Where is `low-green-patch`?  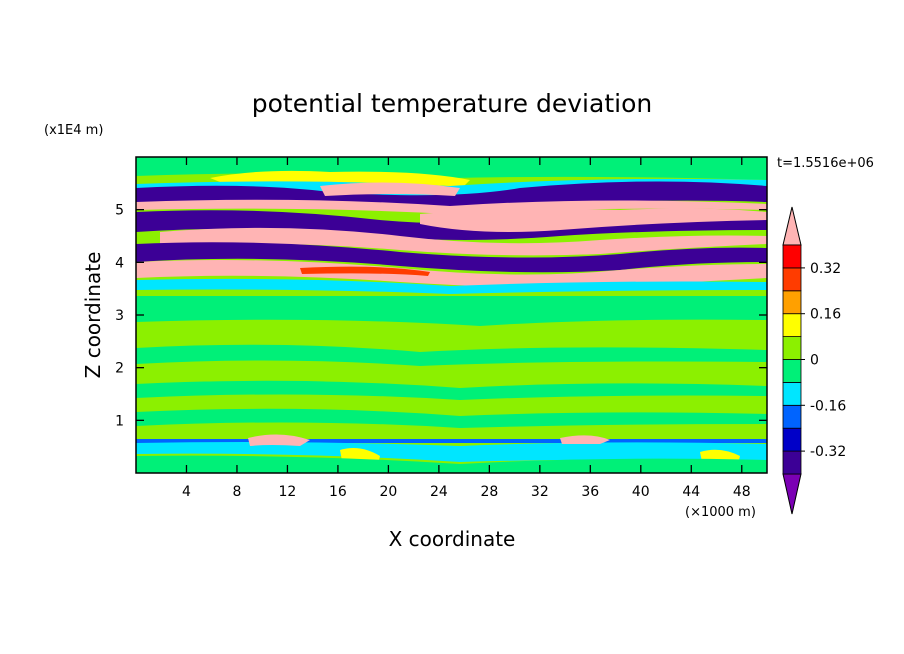 low-green-patch is located at coordinates (451, 464).